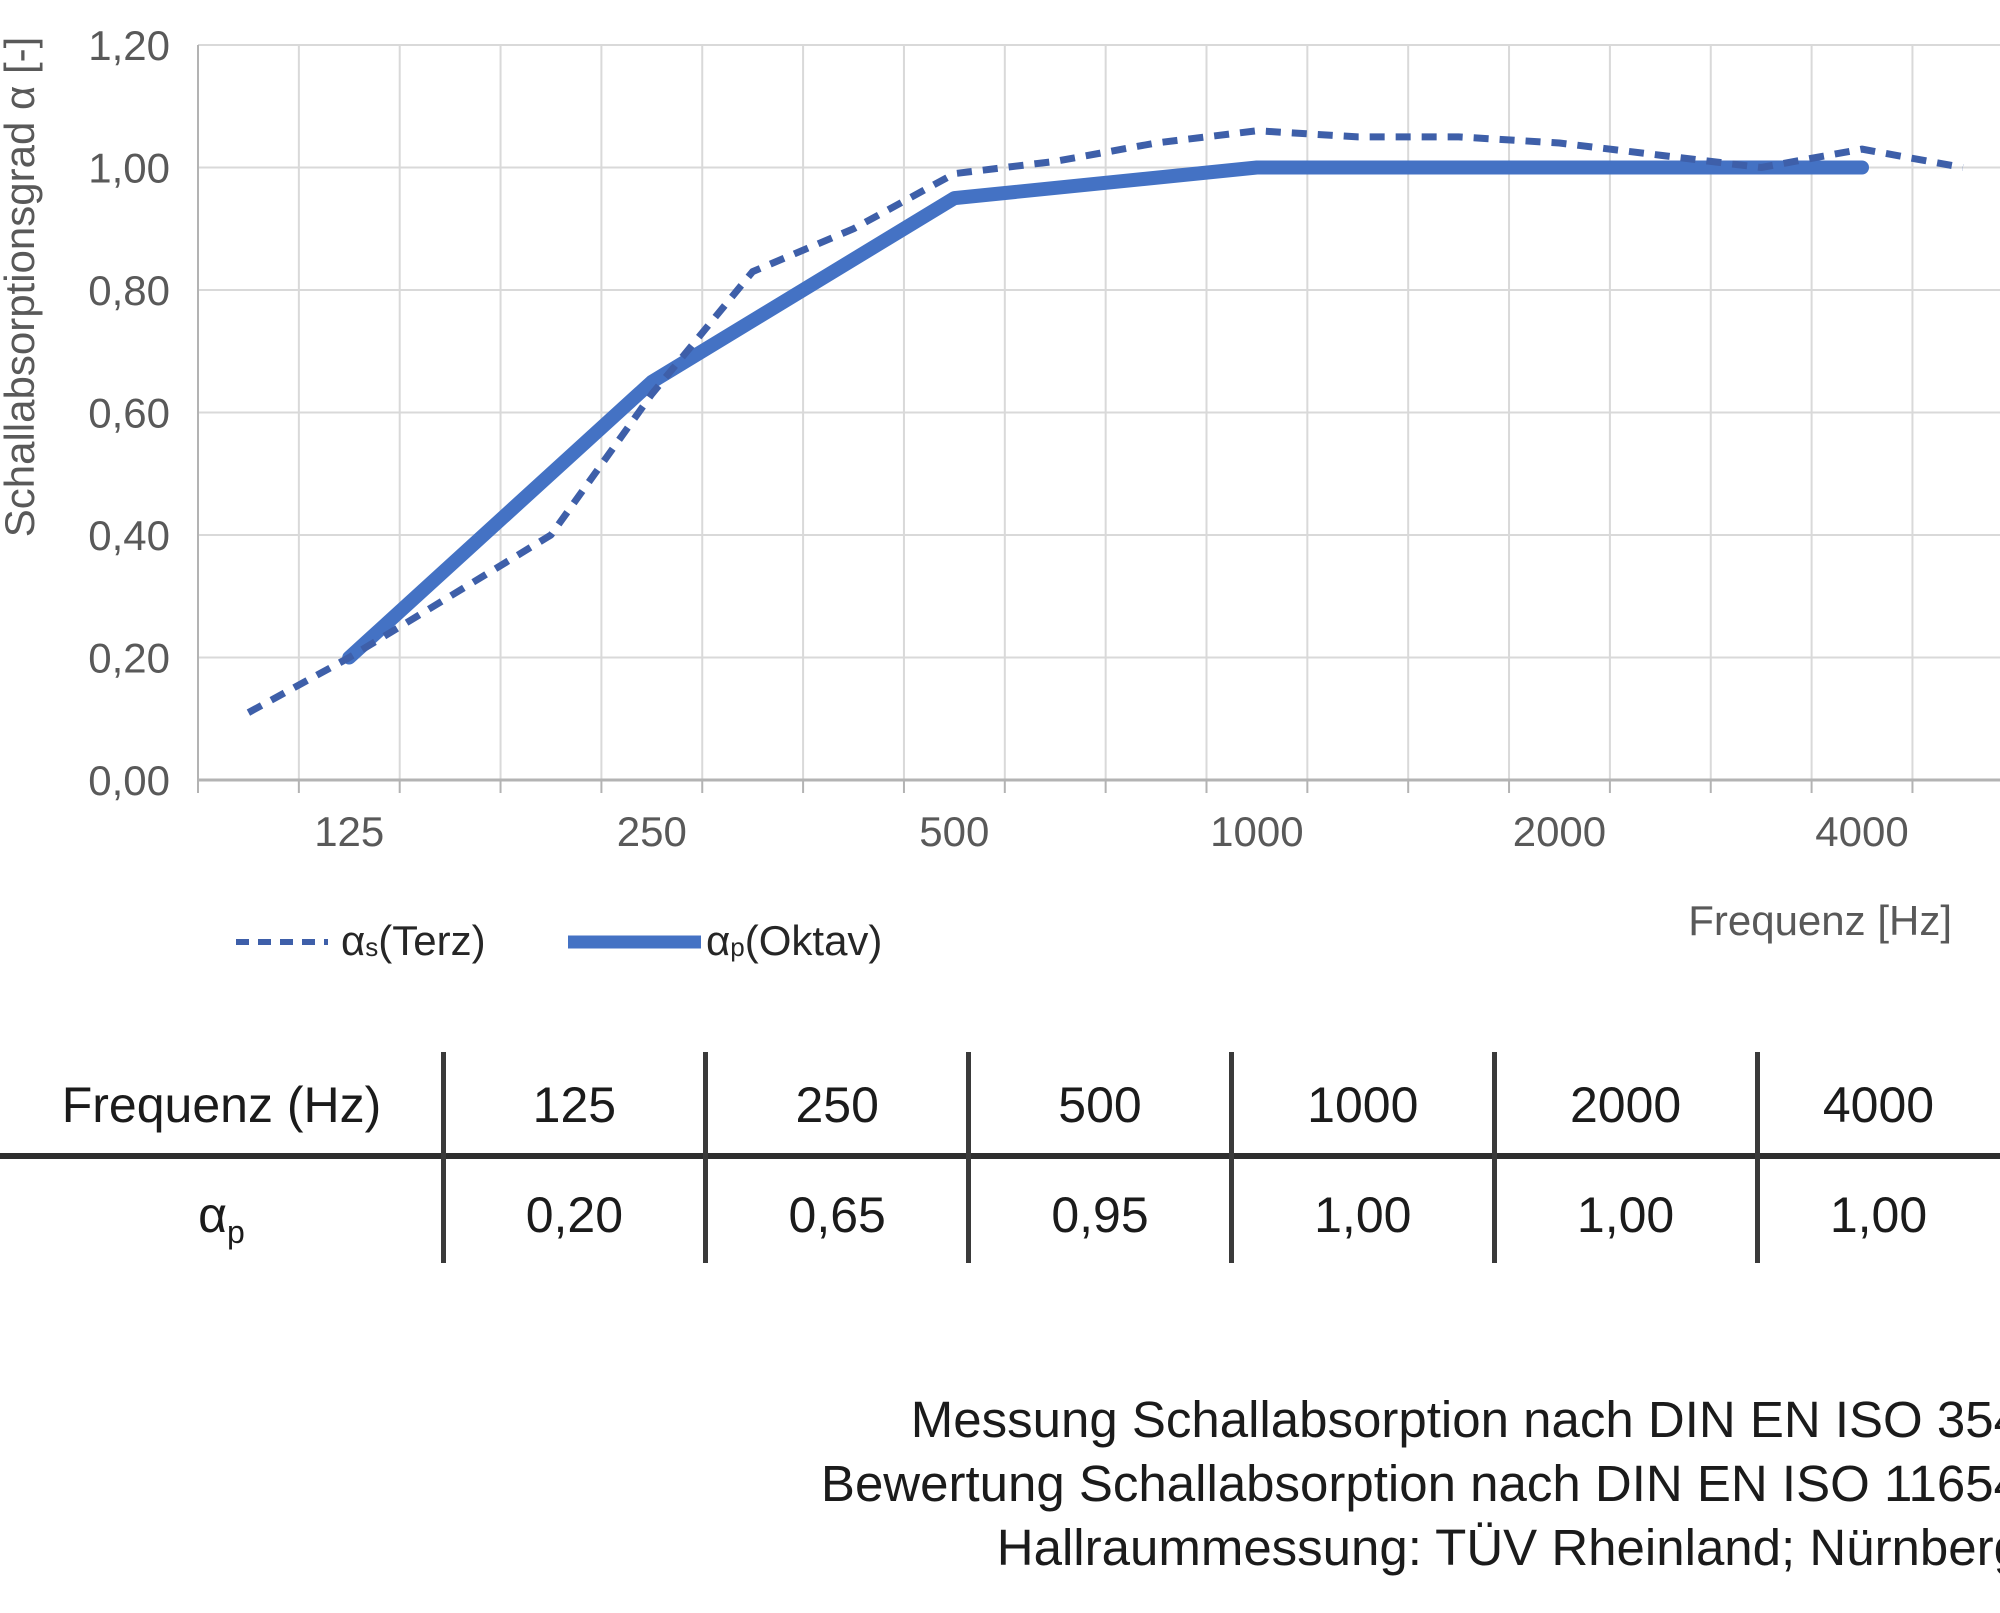 The height and width of the screenshot is (1613, 2000). What do you see at coordinates (1820, 920) in the screenshot?
I see `x-axis-title: Frequenz [Hz]` at bounding box center [1820, 920].